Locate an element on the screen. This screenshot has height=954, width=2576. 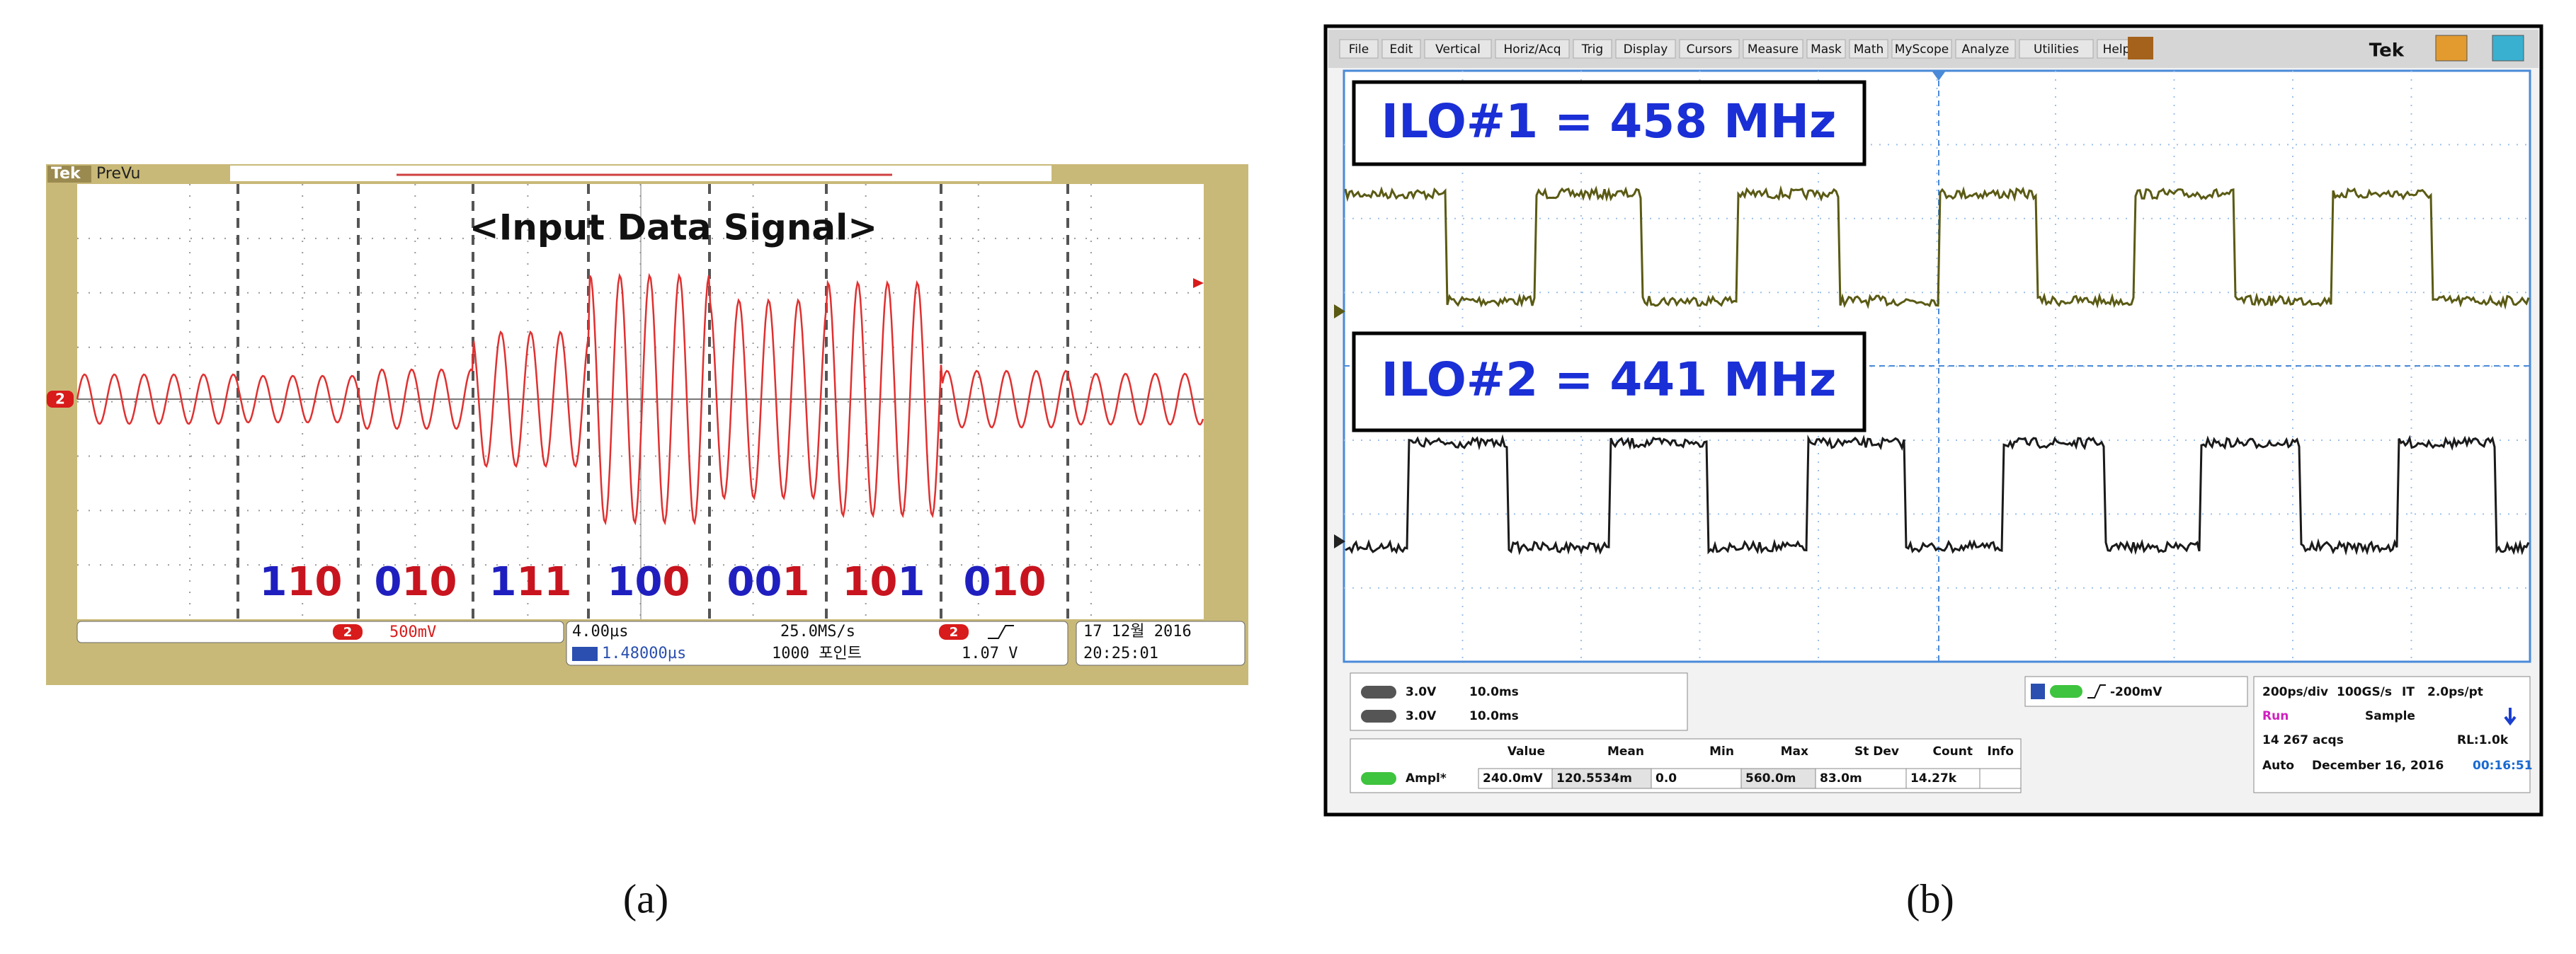
rate: 100GS/s is located at coordinates (2365, 692).